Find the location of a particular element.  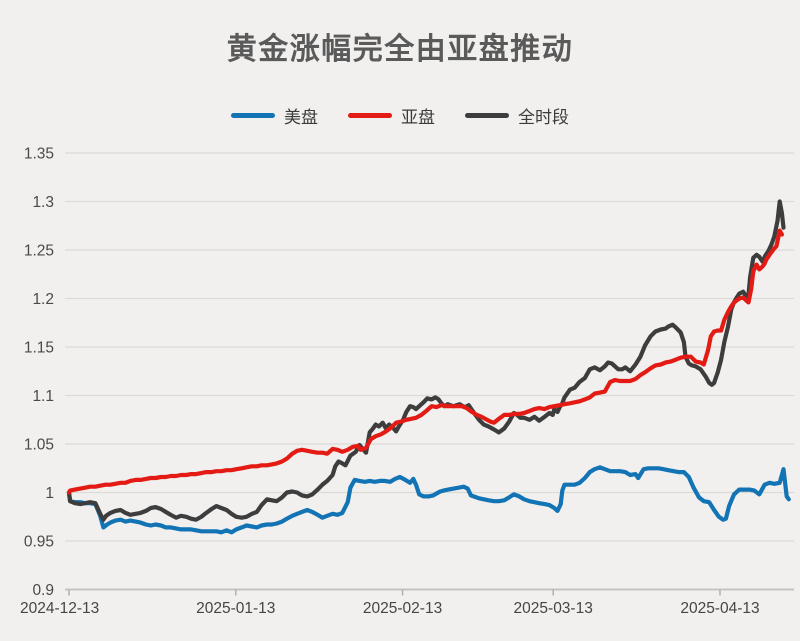

legend-swatch-full-icon is located at coordinates (487, 115).